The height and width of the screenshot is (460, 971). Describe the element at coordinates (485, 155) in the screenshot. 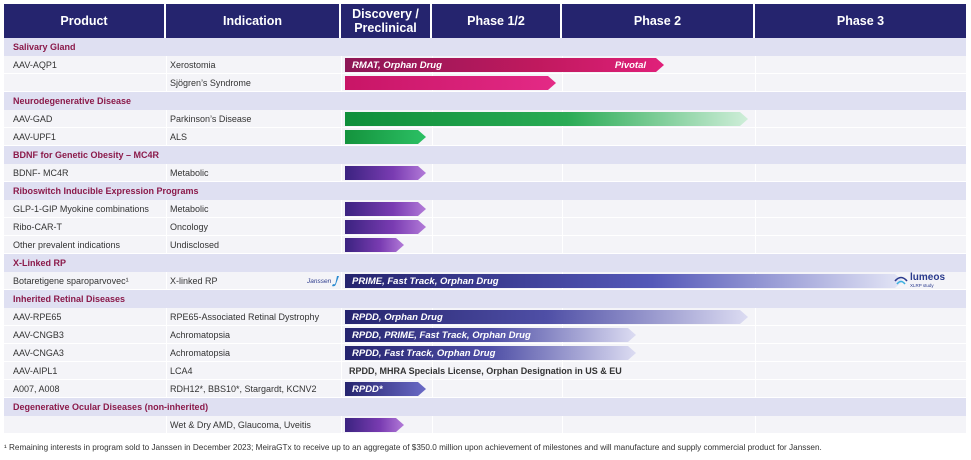

I see `section-header: BDNF for Genetic Obesity – MC4R` at that location.